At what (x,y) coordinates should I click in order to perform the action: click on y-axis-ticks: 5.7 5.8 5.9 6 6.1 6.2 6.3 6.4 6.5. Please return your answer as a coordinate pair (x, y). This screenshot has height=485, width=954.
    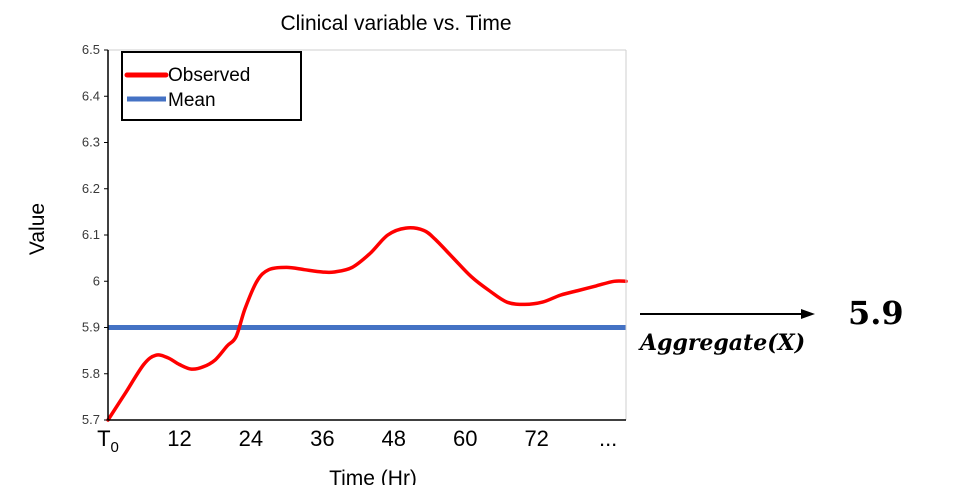
    Looking at the image, I should click on (95, 234).